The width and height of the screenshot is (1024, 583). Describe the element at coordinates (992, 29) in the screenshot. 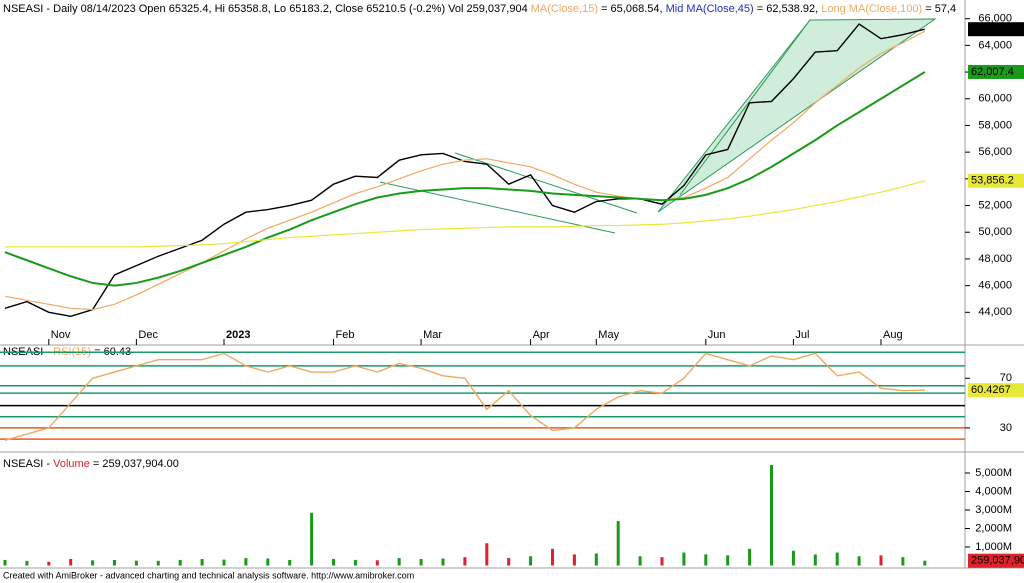

I see `last-value-label: 65,210.5` at that location.